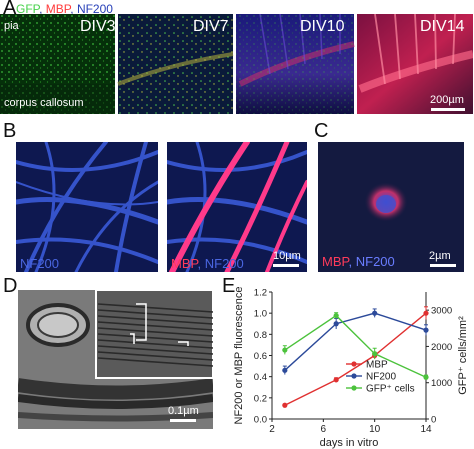 The height and width of the screenshot is (449, 474). What do you see at coordinates (211, 26) in the screenshot?
I see `tile-label-div7: DIV7` at bounding box center [211, 26].